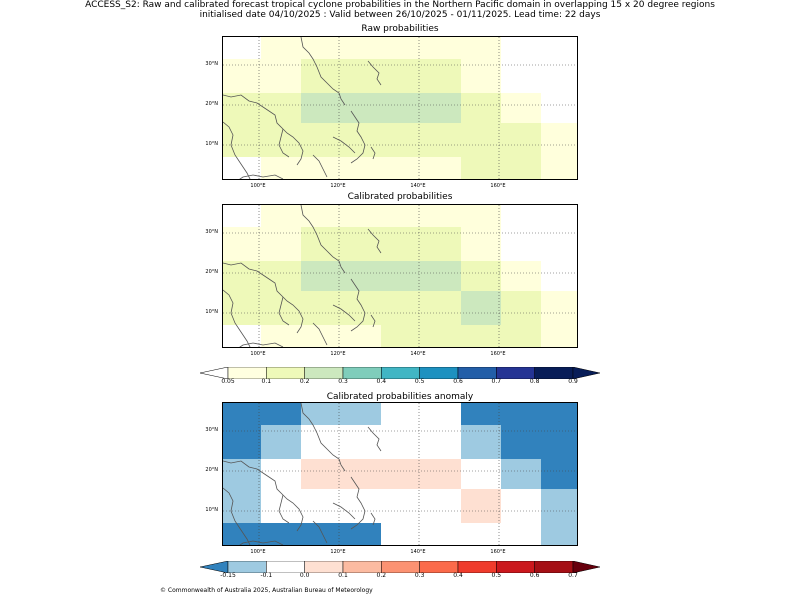 This screenshot has width=800, height=600. I want to click on panel-title-anomaly: Calibrated probabilities anomaly, so click(400, 397).